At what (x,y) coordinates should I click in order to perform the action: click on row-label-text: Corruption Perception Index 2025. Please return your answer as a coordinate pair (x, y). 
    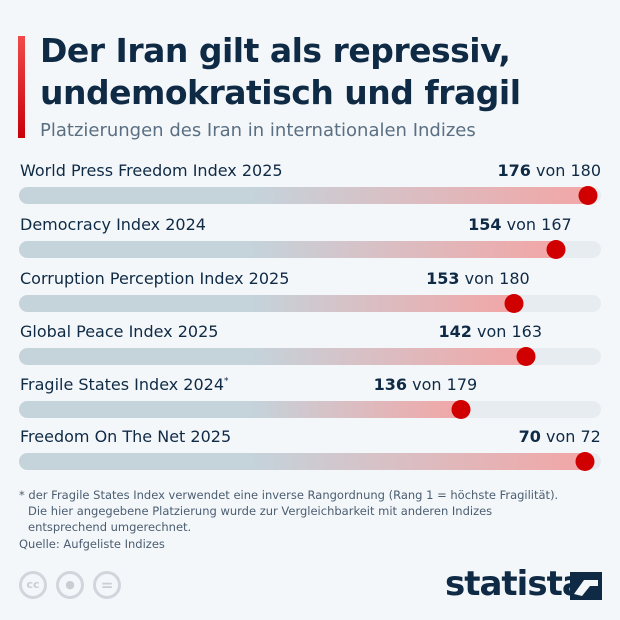
    Looking at the image, I should click on (155, 278).